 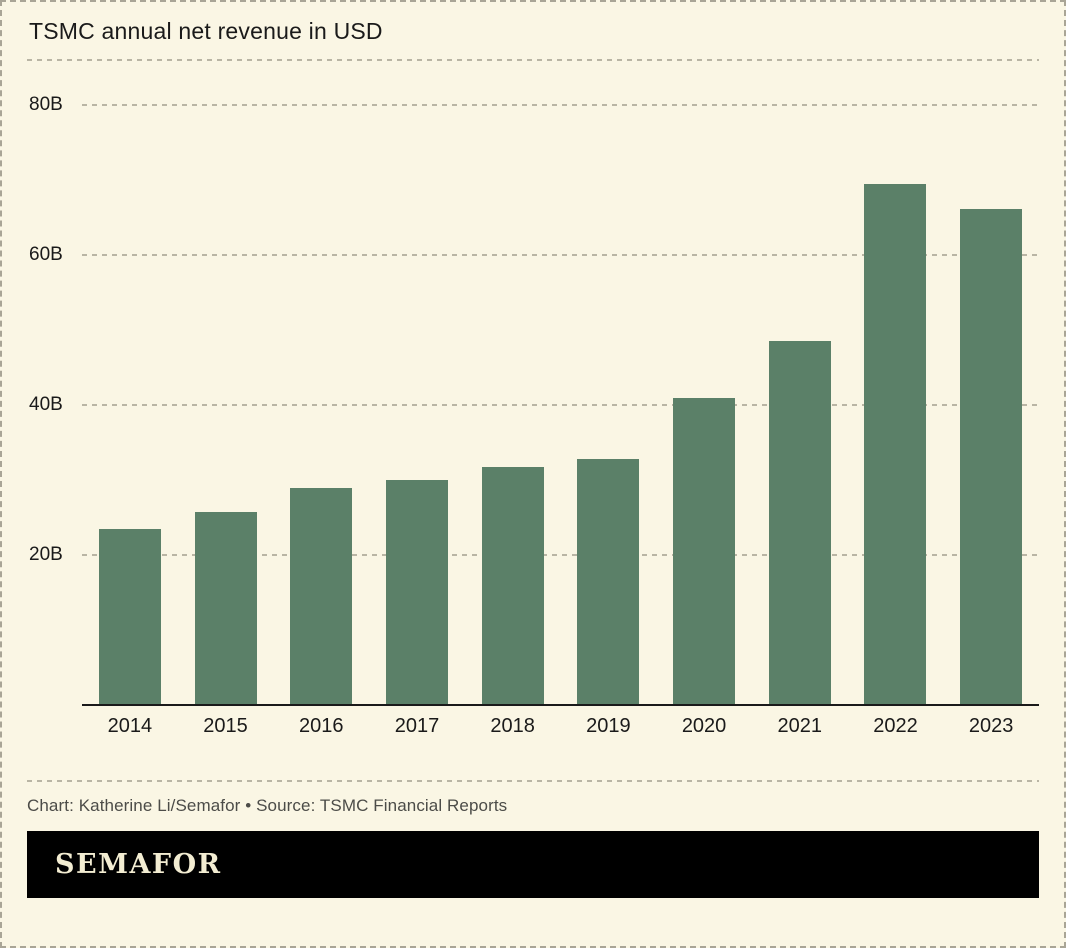 What do you see at coordinates (560, 705) in the screenshot?
I see `x-axis-baseline` at bounding box center [560, 705].